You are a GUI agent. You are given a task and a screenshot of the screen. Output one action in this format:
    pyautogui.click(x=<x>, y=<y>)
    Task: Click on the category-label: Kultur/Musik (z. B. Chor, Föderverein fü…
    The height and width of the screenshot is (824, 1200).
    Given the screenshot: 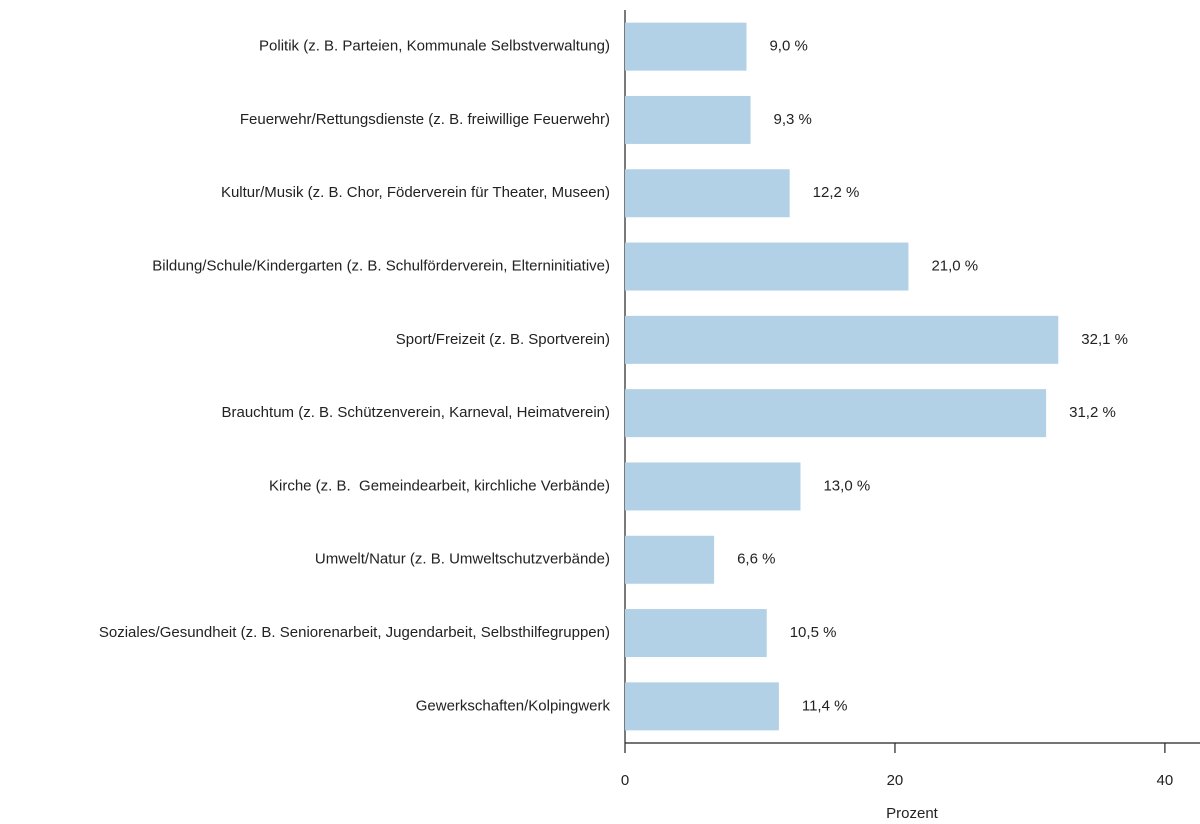 What is the action you would take?
    pyautogui.click(x=415, y=192)
    